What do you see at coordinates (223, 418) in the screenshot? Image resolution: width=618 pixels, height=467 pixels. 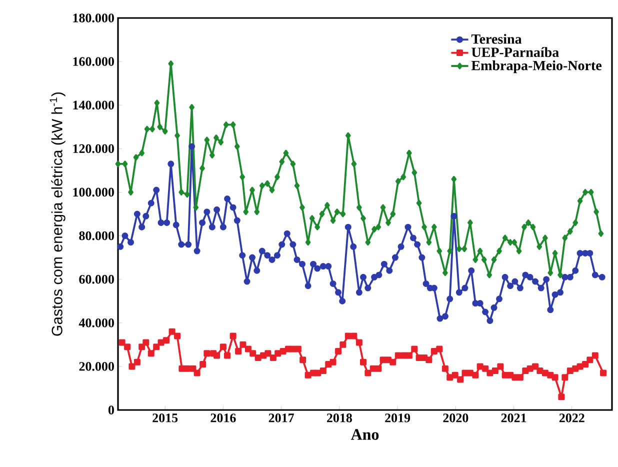 I see `x-tick-label: 2016` at bounding box center [223, 418].